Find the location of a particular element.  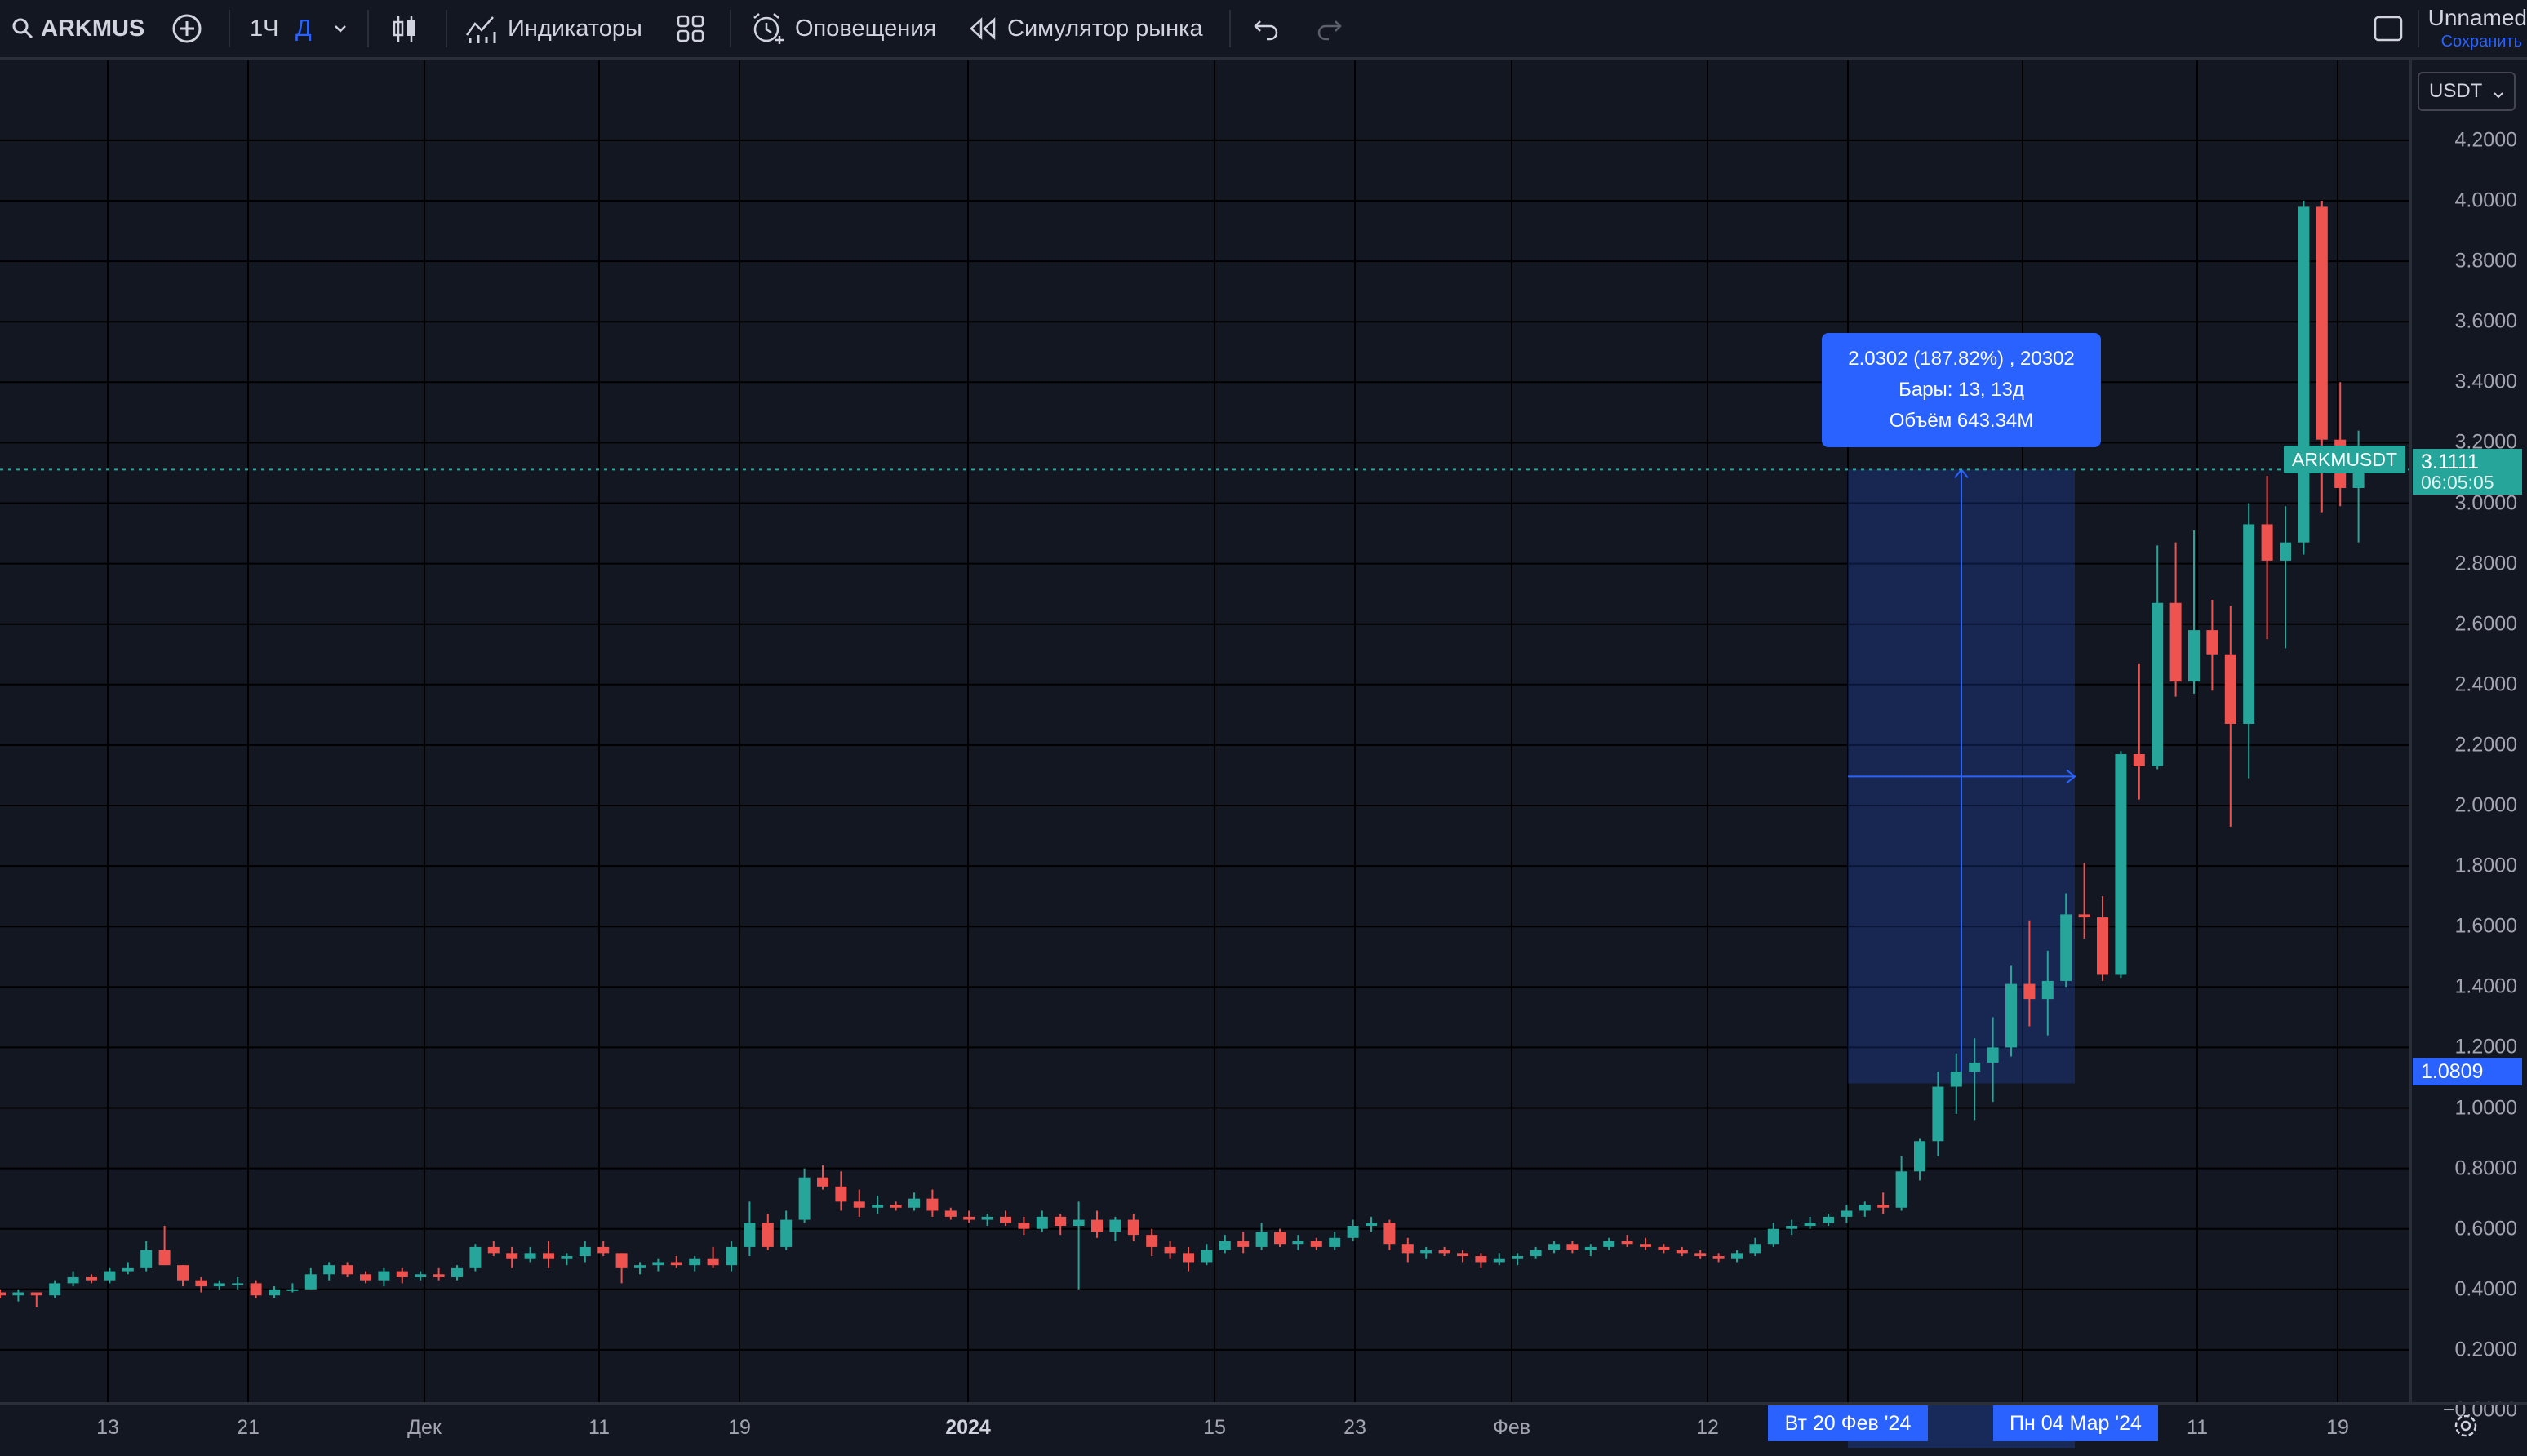

interval-1h-button: 1Ч is located at coordinates (264, 29).